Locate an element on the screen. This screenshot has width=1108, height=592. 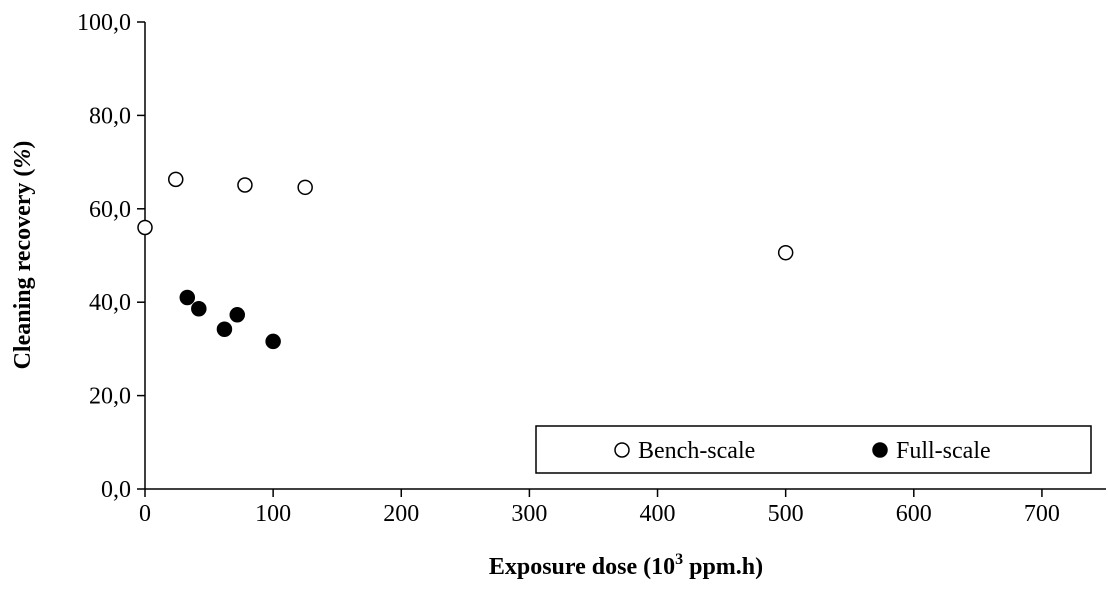
y-tick-label: 40,0 is located at coordinates (110, 303).